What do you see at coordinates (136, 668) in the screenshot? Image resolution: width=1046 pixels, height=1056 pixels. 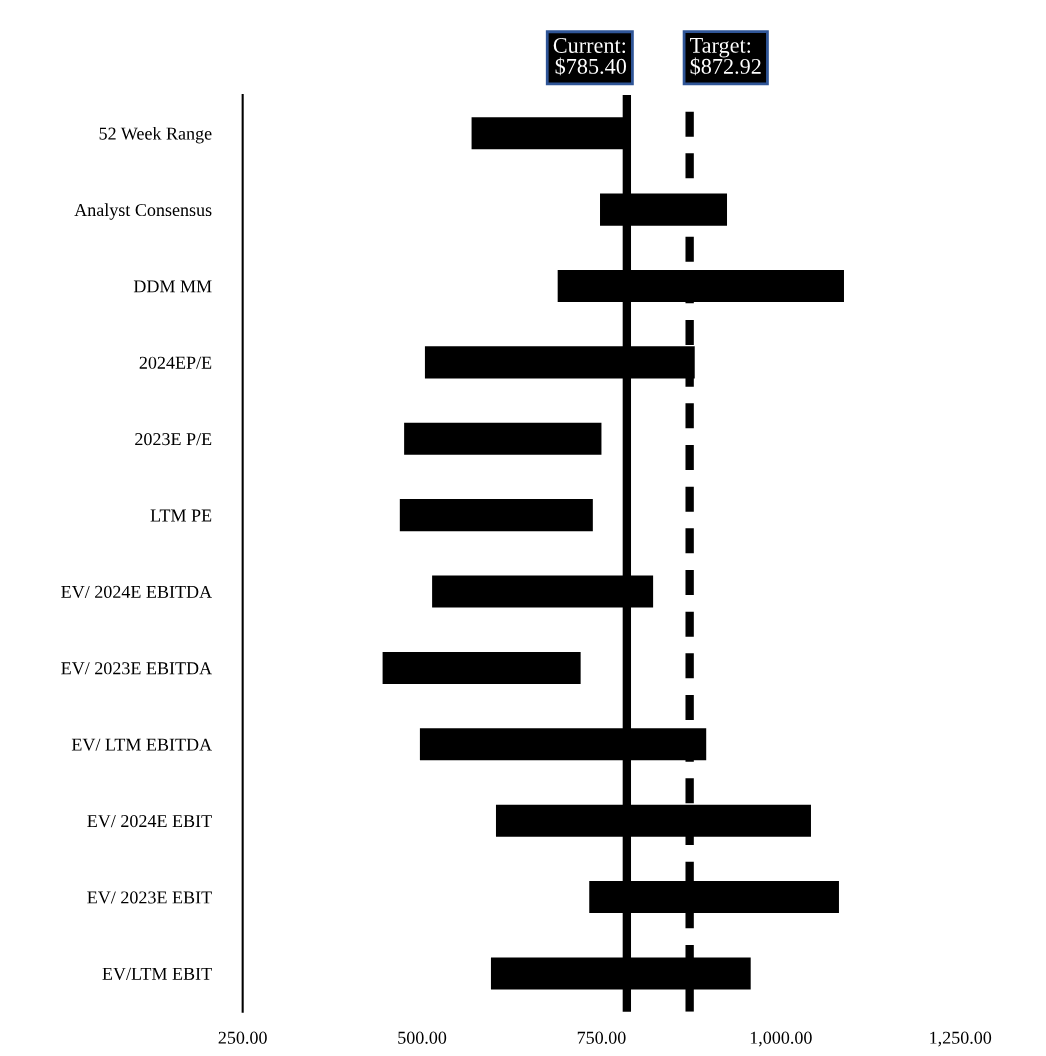 I see `y-tick-label: EV/ 2023E EBITDA` at bounding box center [136, 668].